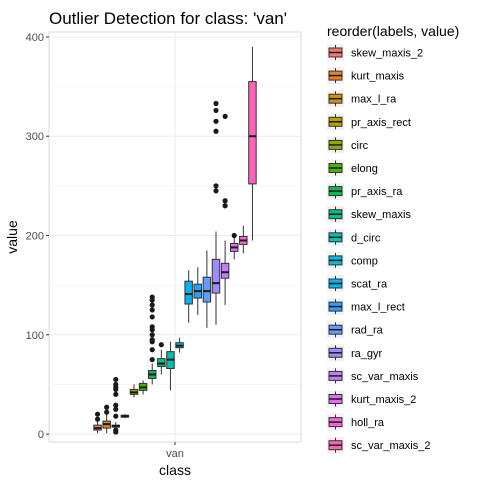 The image size is (478, 487). What do you see at coordinates (360, 146) in the screenshot?
I see `legend-label: circ` at bounding box center [360, 146].